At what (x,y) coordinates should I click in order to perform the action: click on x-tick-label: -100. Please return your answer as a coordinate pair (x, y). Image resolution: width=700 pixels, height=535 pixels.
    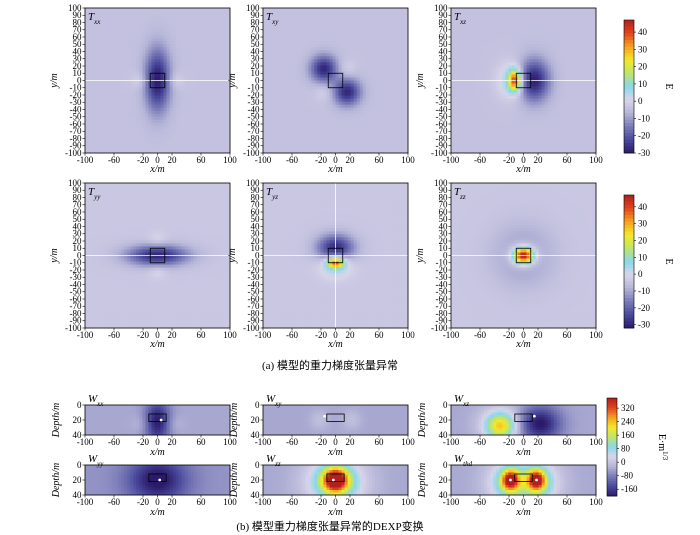
    Looking at the image, I should click on (85, 160).